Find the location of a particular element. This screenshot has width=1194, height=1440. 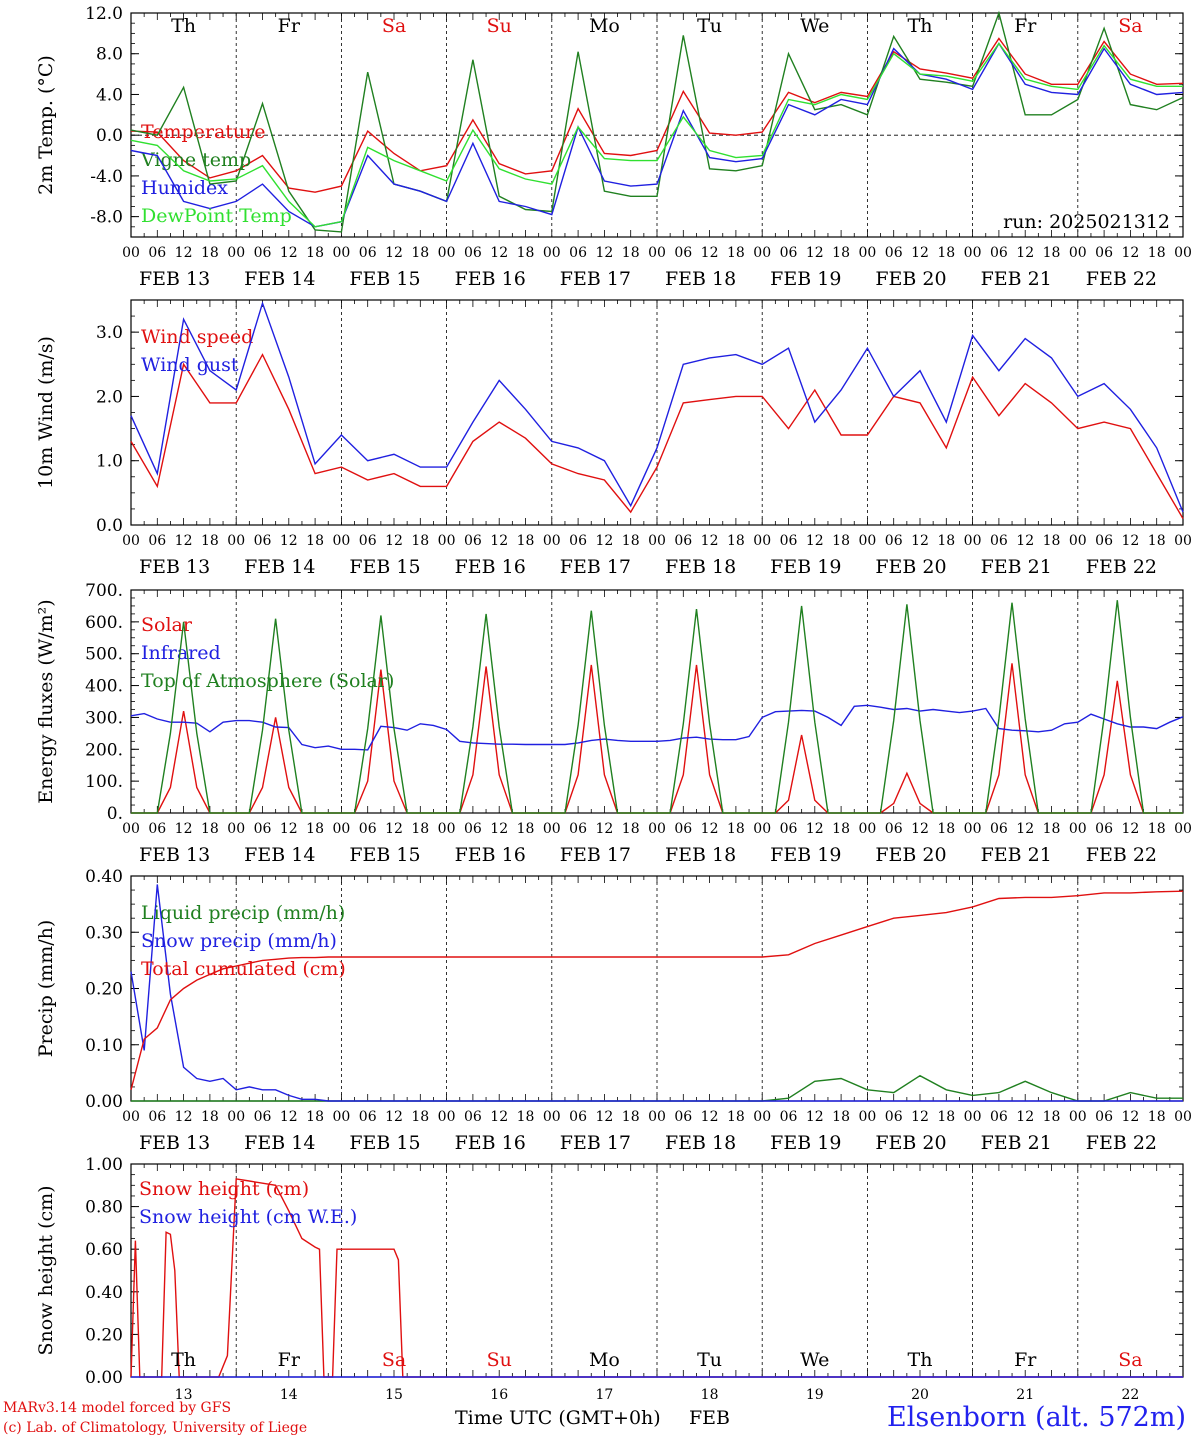

legend-label: Temperature is located at coordinates (203, 132).